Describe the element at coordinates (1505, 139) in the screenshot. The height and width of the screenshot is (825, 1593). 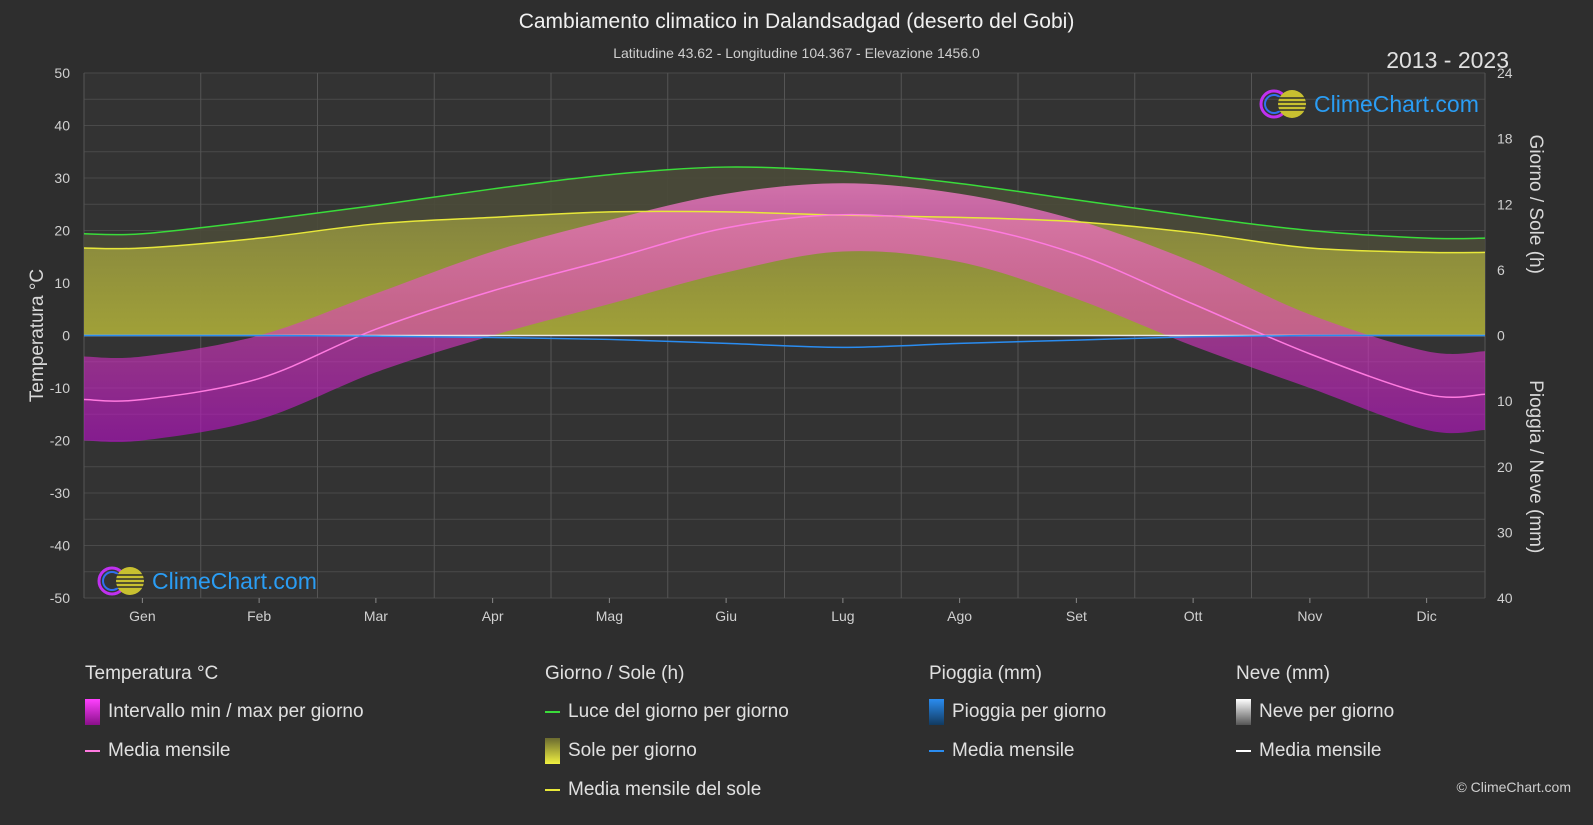
I see `y2-tick-label: 18` at that location.